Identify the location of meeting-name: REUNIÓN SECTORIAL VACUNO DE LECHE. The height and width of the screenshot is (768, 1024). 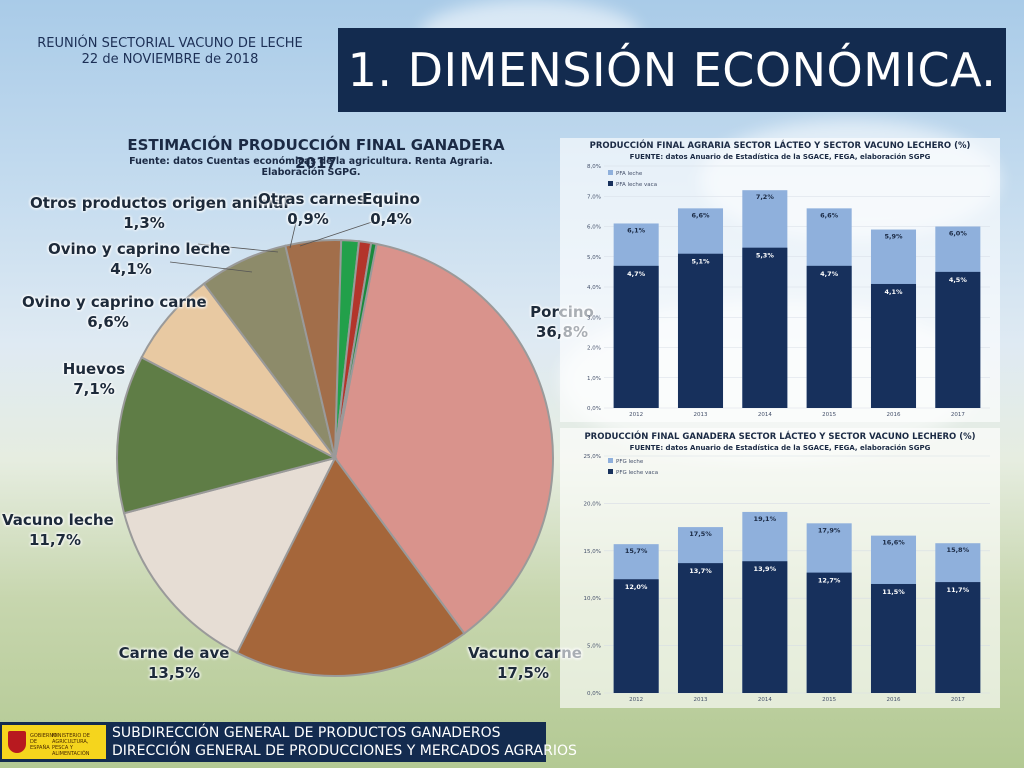
(170, 43).